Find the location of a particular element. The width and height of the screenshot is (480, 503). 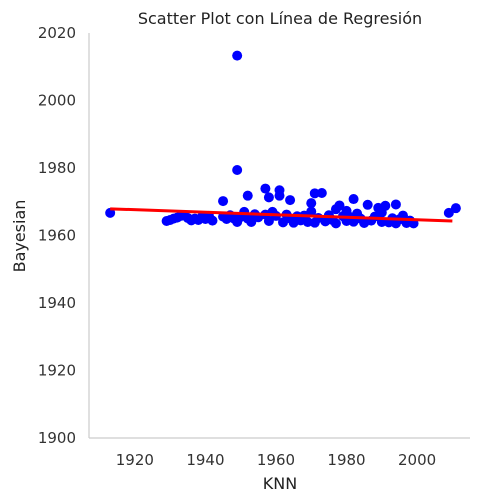

y-tick-label: 1980 is located at coordinates (57, 168).